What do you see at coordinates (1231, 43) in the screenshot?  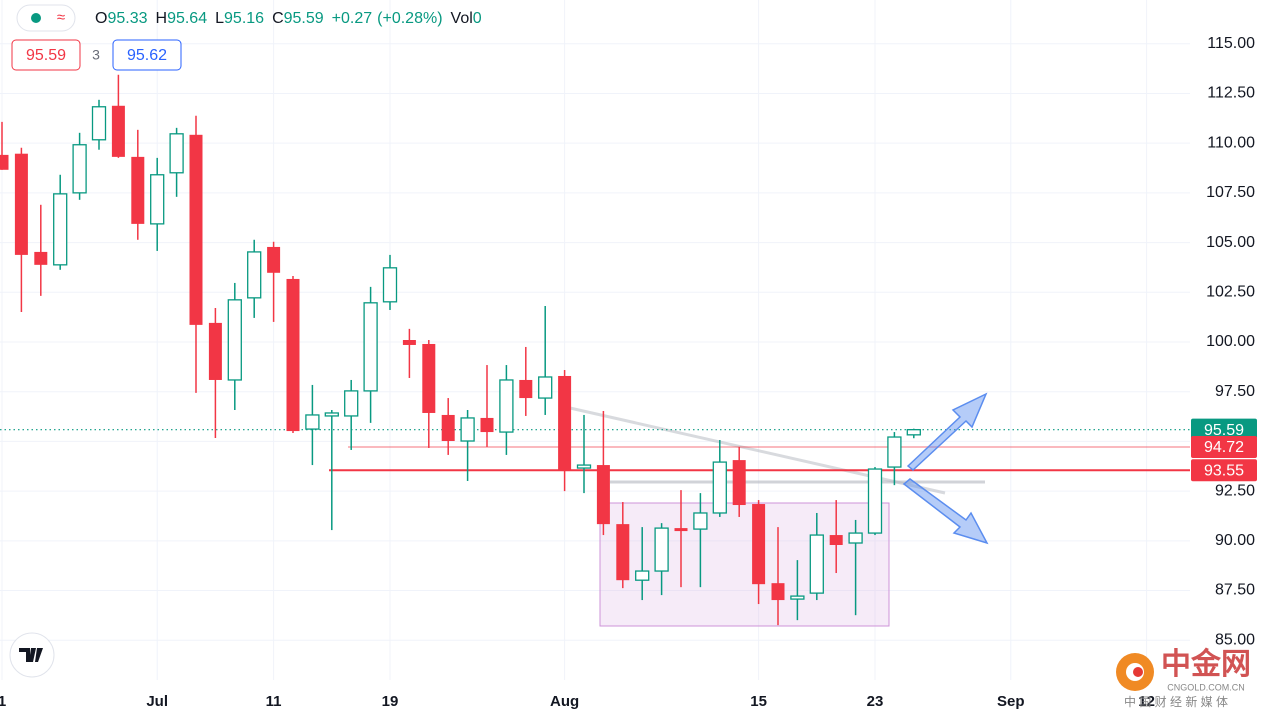 I see `y-tick-label: 115.00` at bounding box center [1231, 43].